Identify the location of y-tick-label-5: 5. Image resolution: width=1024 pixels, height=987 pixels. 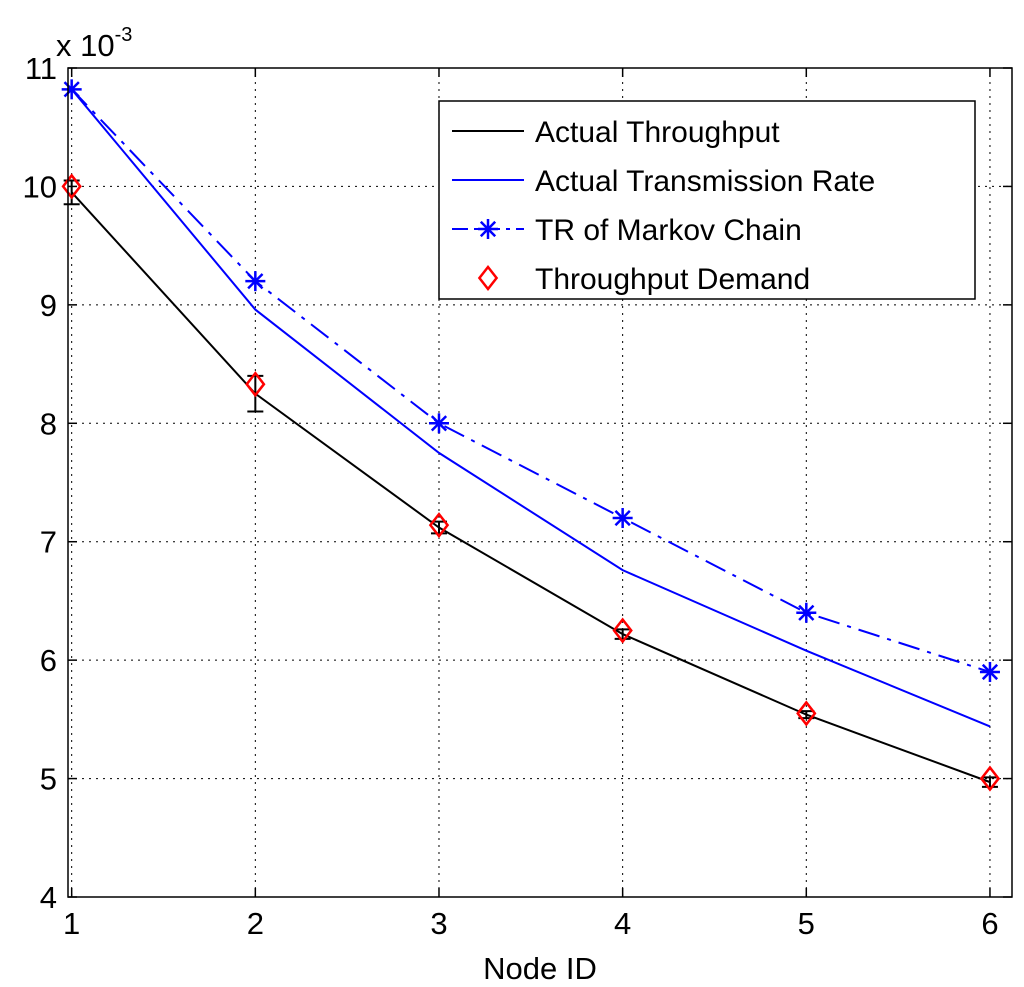
(48, 779).